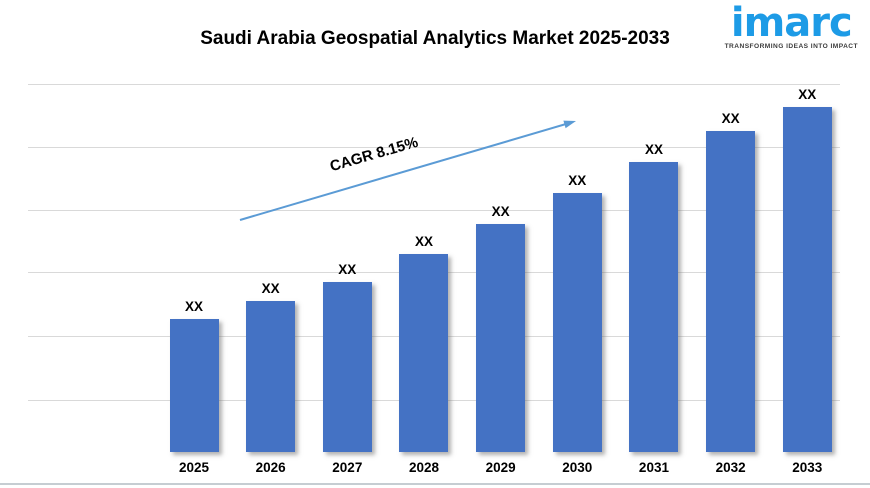  I want to click on bar-2027, so click(347, 367).